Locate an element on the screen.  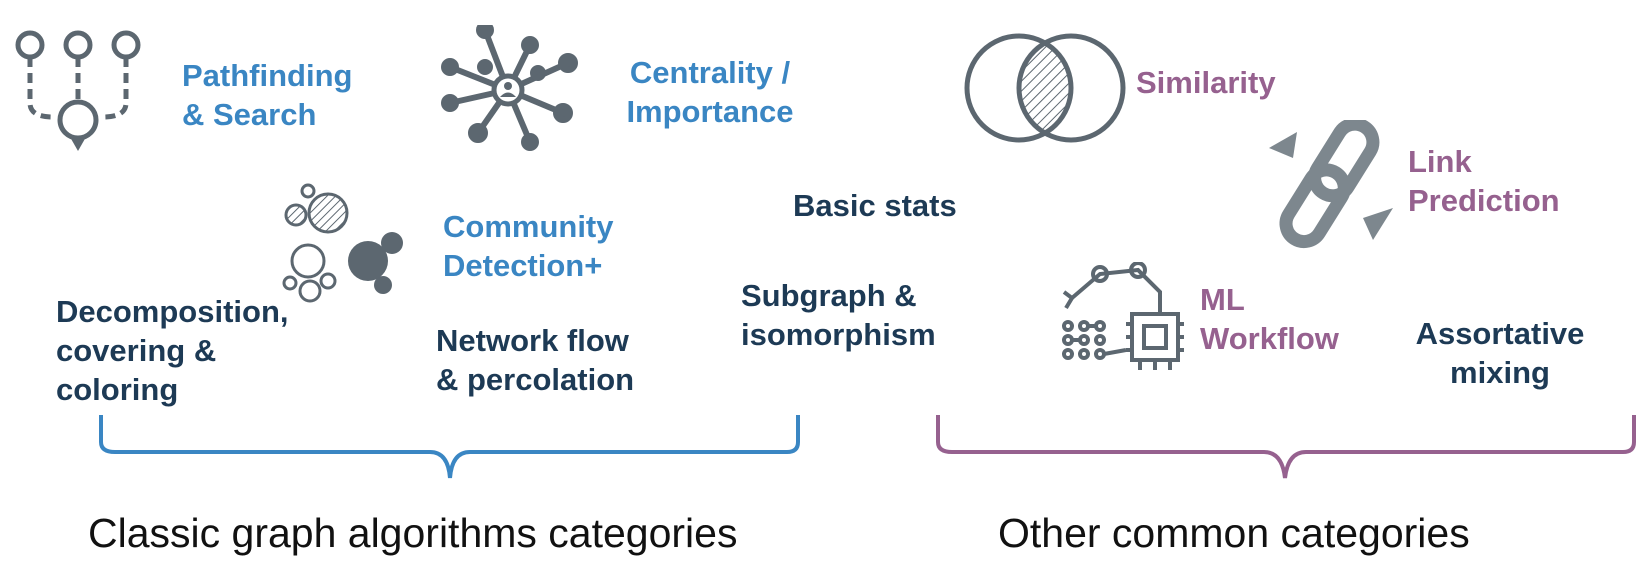
category-decomposition: Decomposition, covering & coloring is located at coordinates (172, 350).